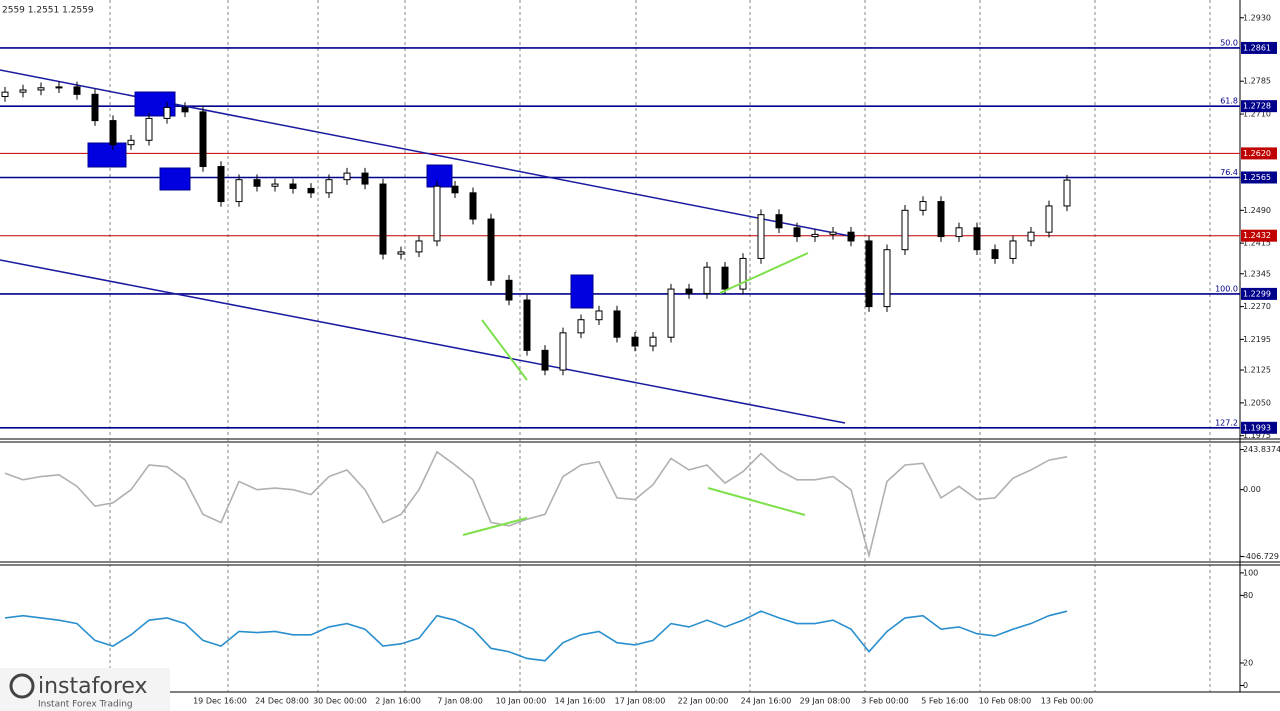 The image size is (1280, 711). I want to click on fib-label: 50.0, so click(1229, 42).